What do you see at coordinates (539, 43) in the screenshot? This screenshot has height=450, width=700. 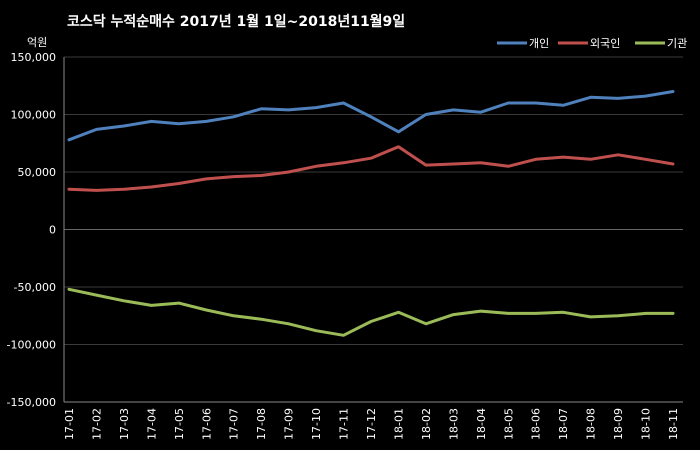 I see `legend-label: 개인` at bounding box center [539, 43].